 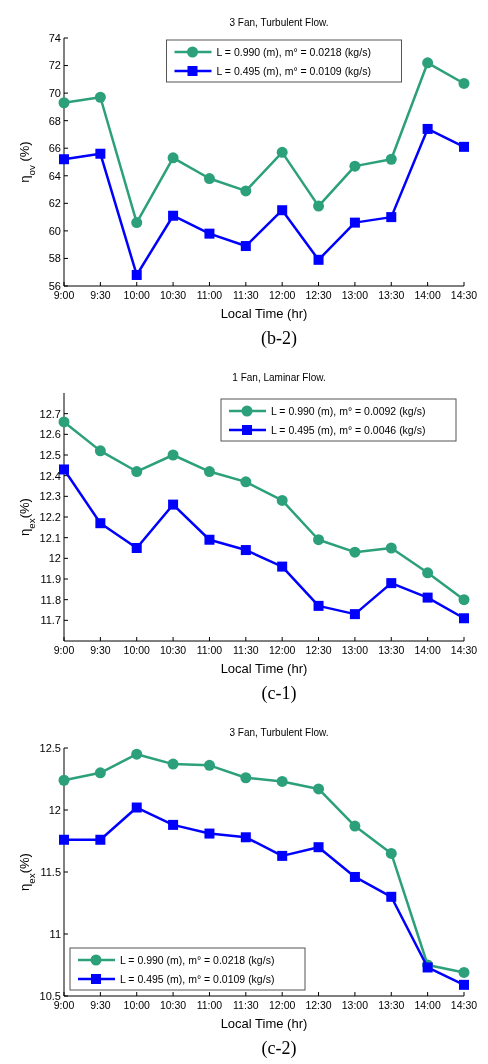 What do you see at coordinates (50, 516) in the screenshot?
I see `y-tick-label: 12.2` at bounding box center [50, 516].